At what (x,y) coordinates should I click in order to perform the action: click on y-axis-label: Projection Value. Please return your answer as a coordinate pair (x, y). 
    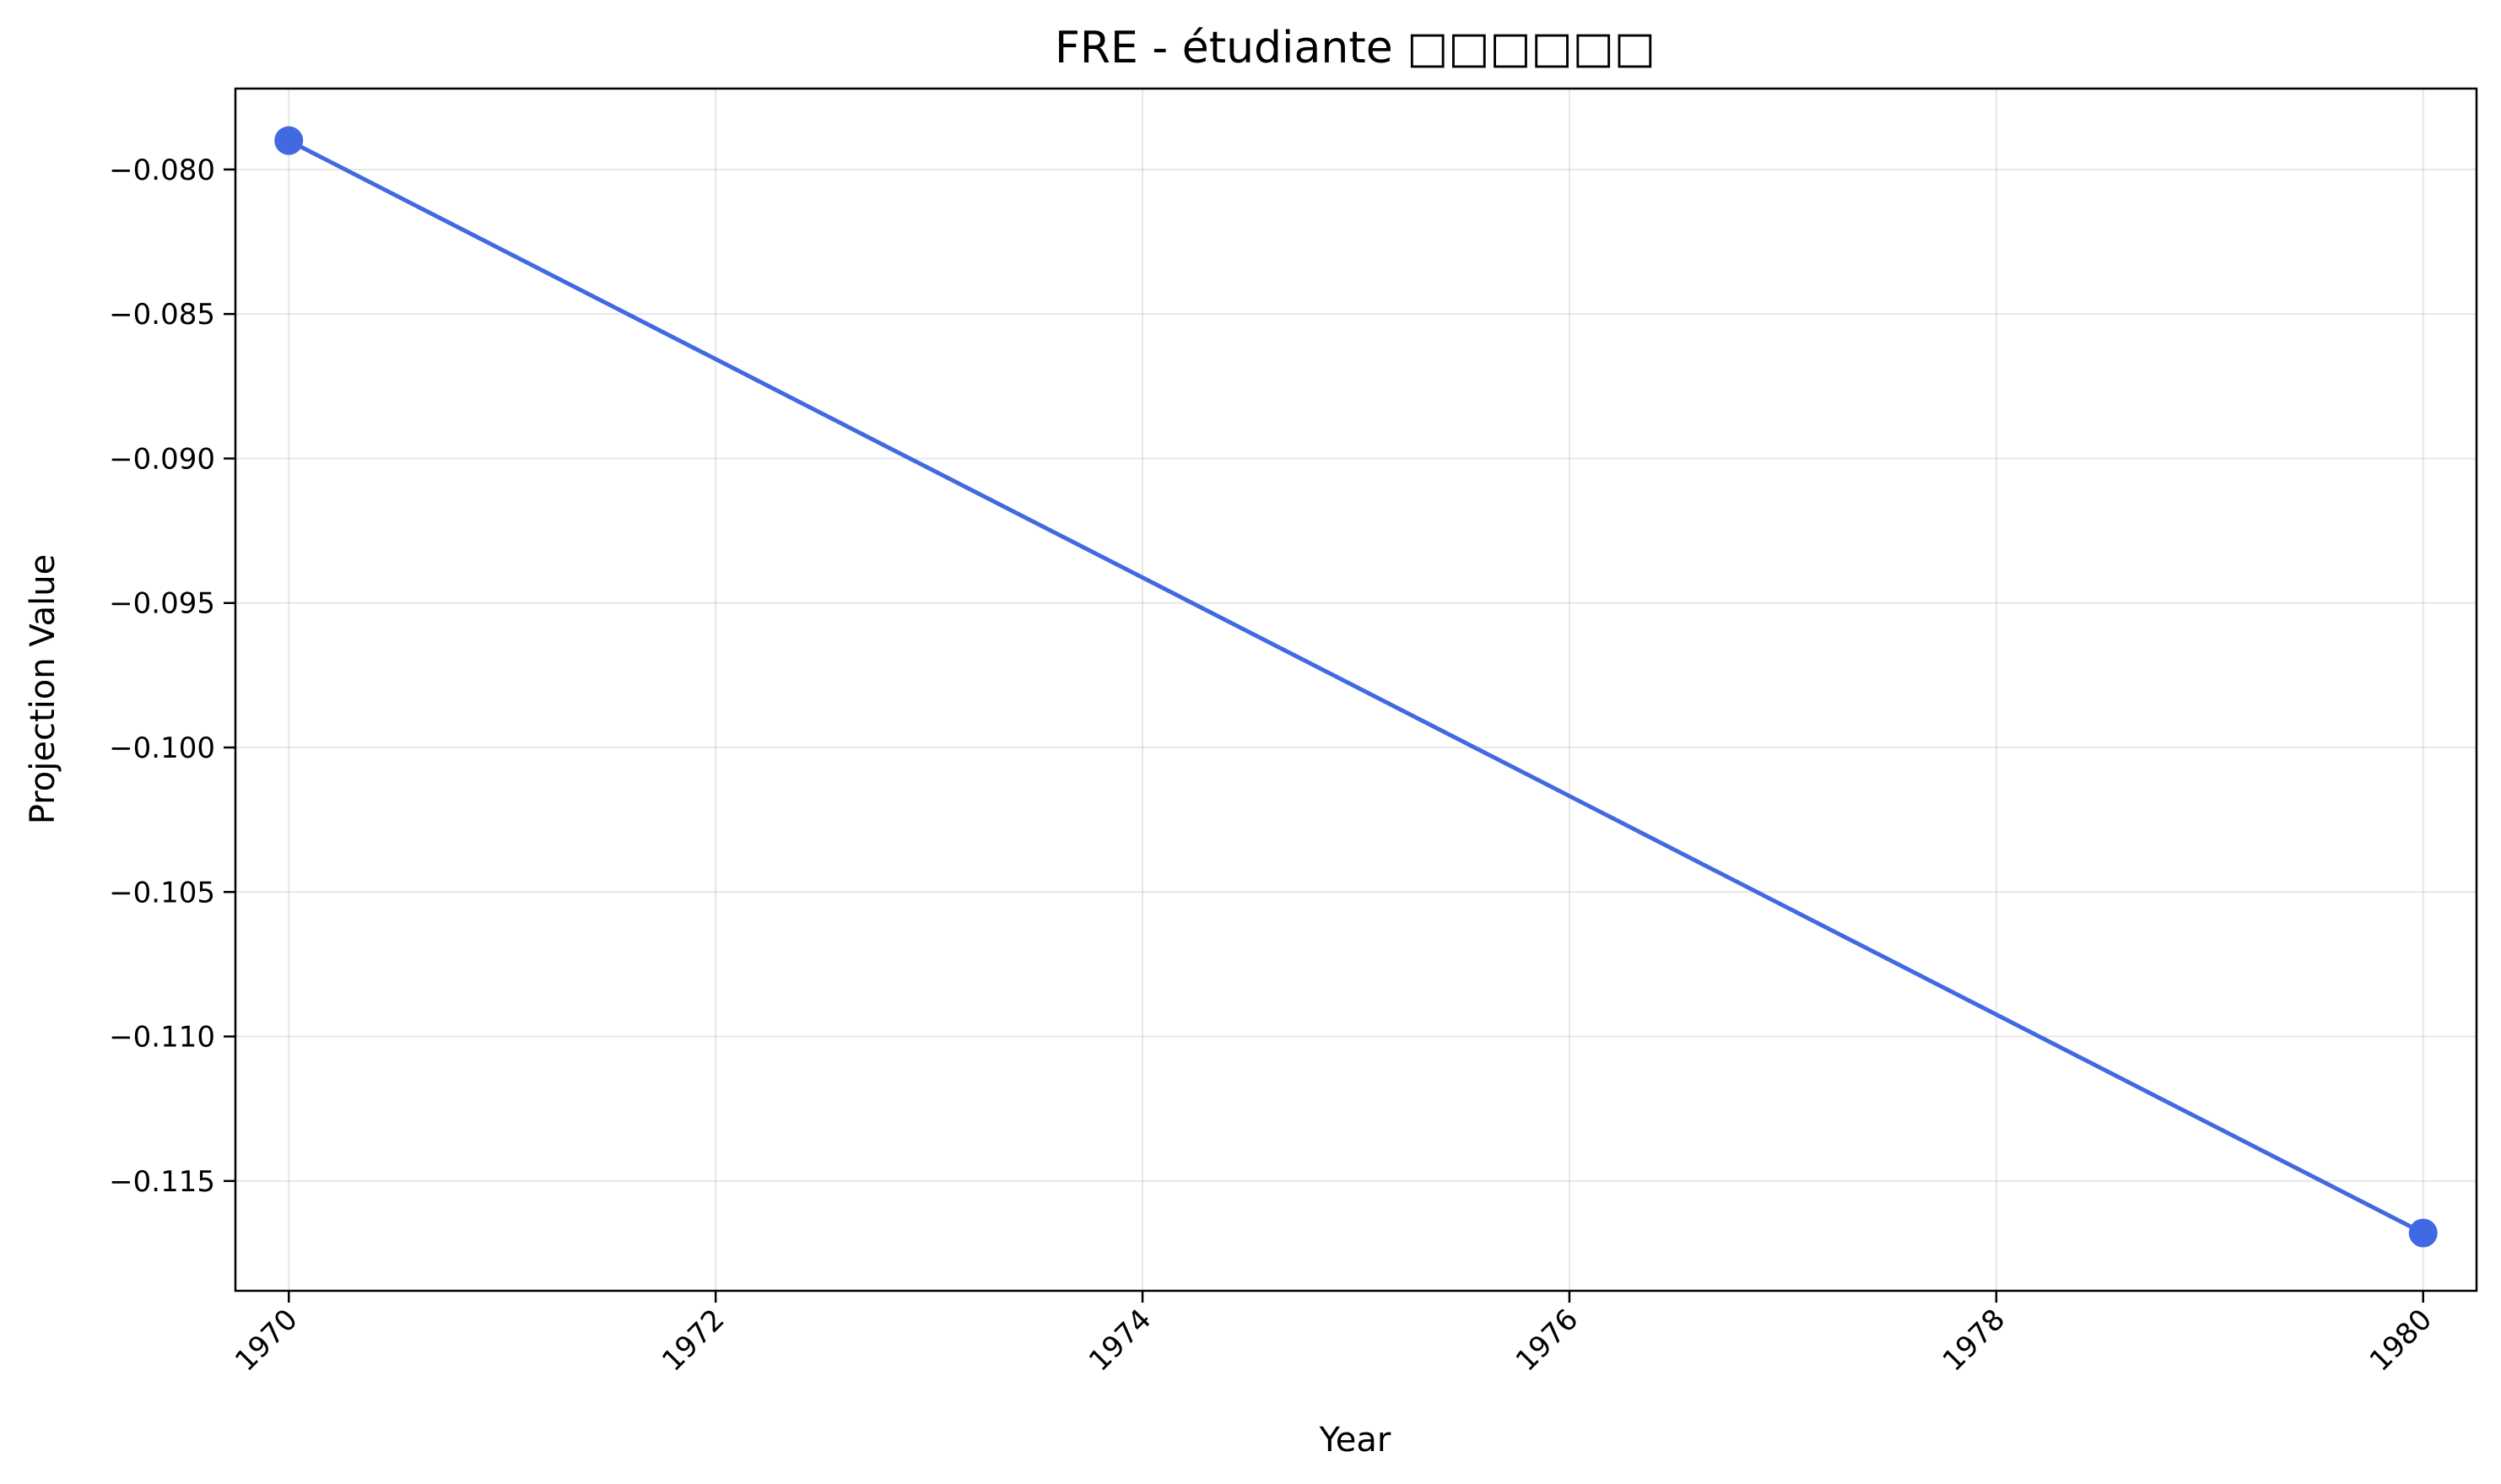
    Looking at the image, I should click on (43, 689).